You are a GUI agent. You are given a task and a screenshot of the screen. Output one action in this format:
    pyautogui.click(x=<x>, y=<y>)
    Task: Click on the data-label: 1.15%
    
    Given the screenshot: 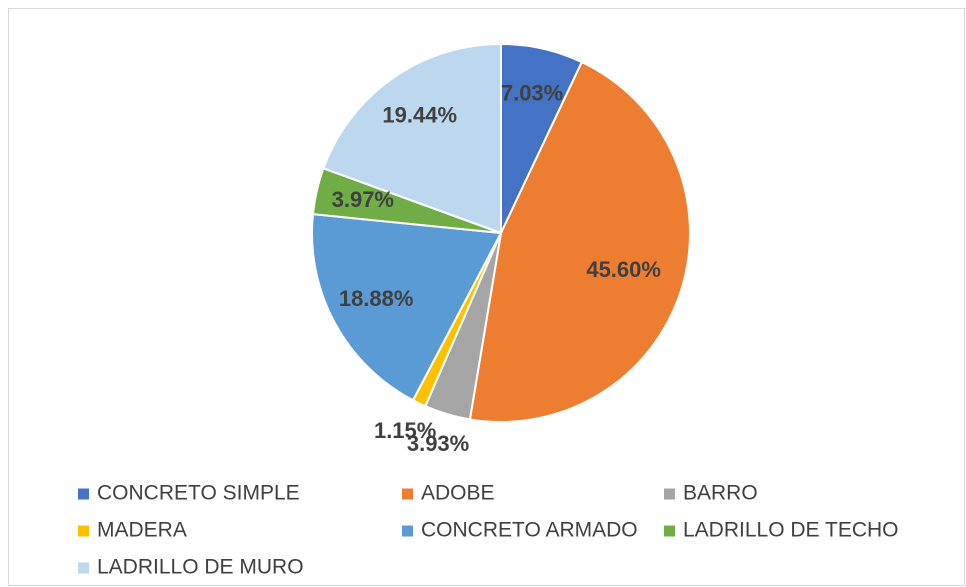 What is the action you would take?
    pyautogui.click(x=405, y=430)
    